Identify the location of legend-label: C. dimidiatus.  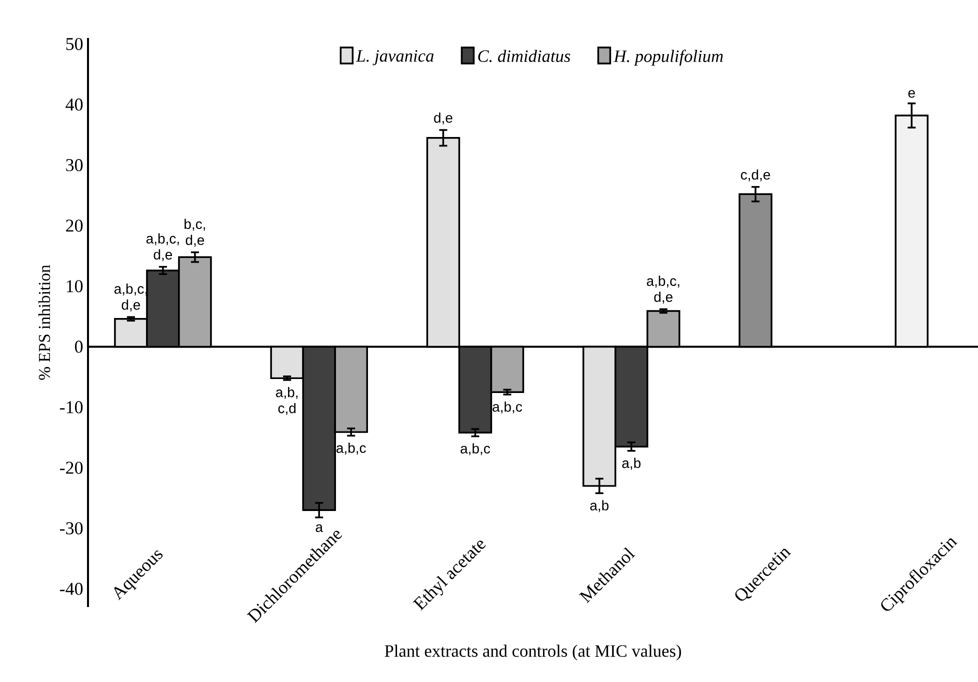
(524, 56).